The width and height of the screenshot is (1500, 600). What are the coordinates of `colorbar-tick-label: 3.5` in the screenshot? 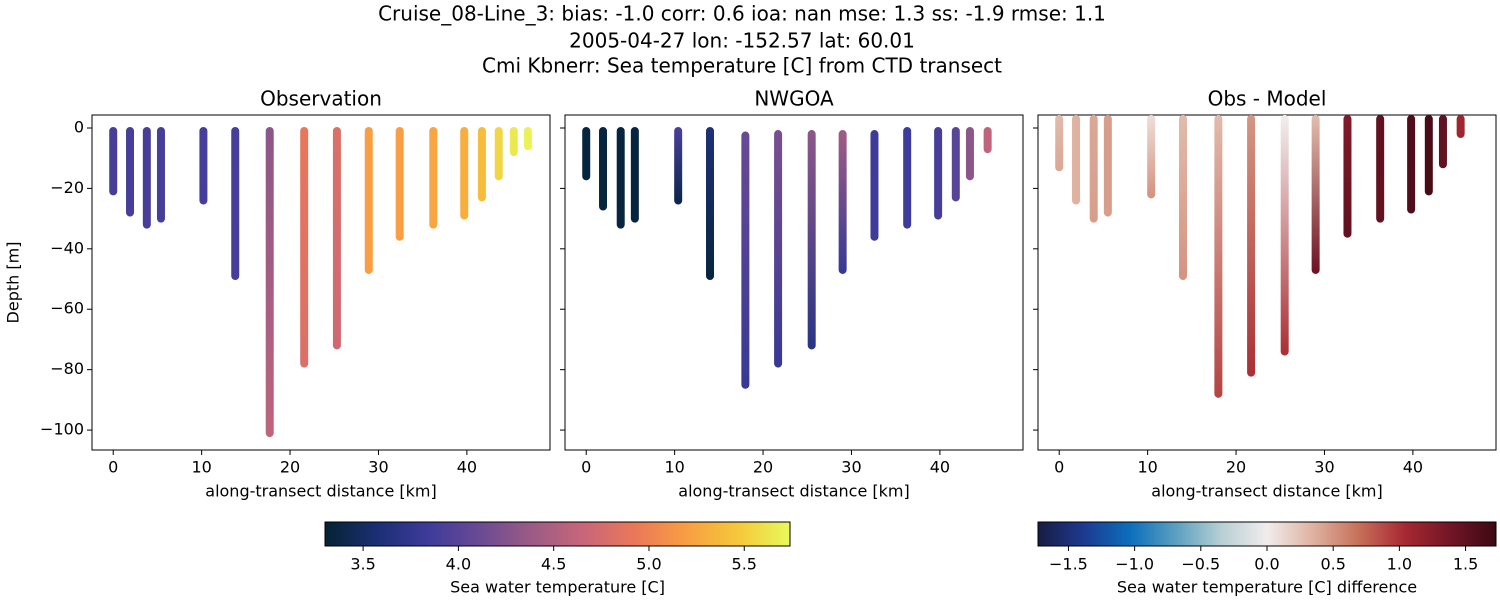 It's located at (362, 564).